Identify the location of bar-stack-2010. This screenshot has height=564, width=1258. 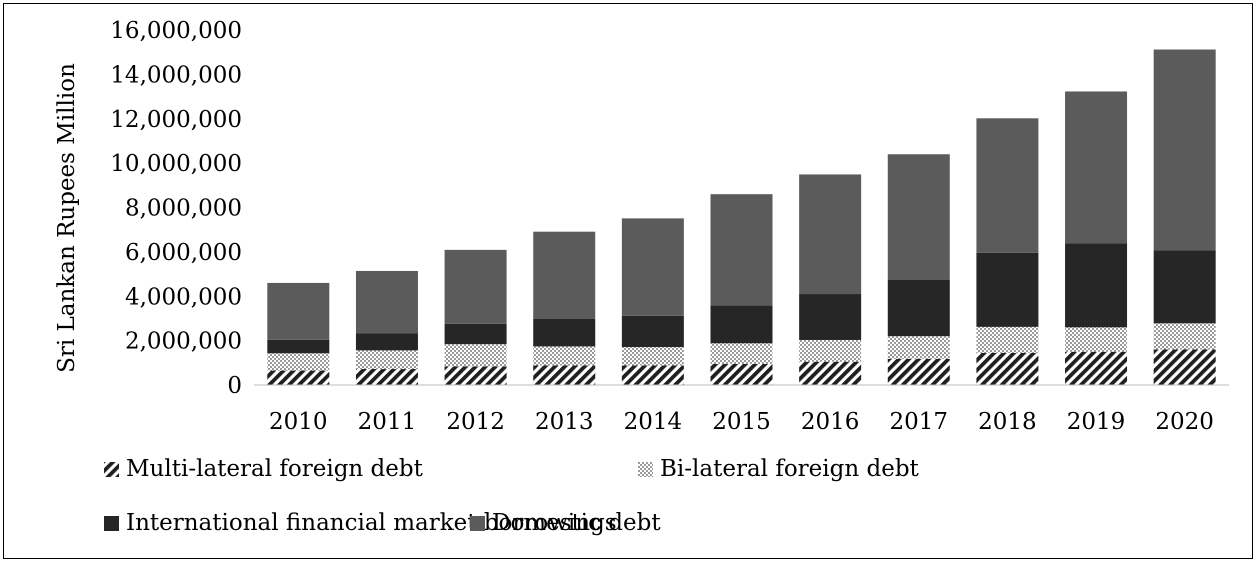
(298, 333).